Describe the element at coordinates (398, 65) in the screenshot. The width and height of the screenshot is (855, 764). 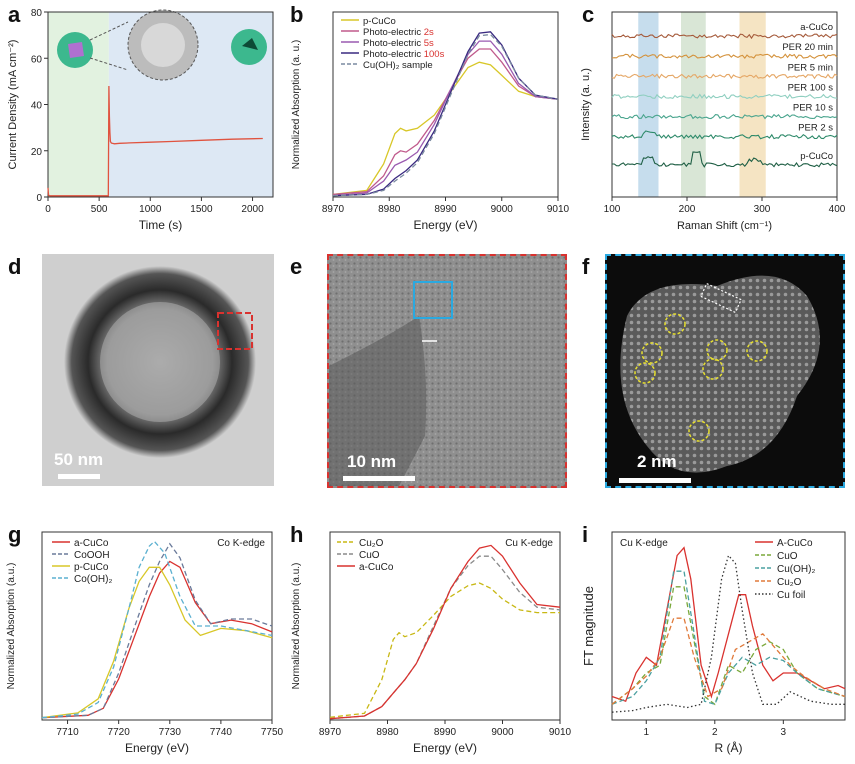
I see `legend-label-b: Cu(OH)₂ sample` at that location.